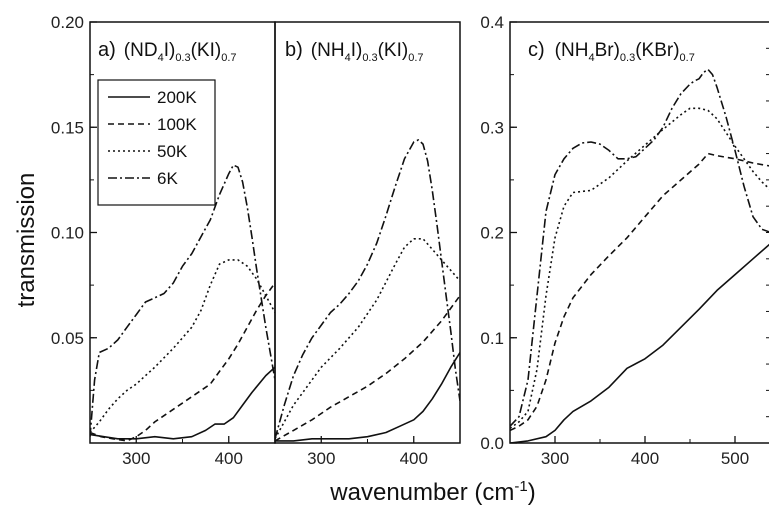 Image resolution: width=769 pixels, height=514 pixels. What do you see at coordinates (26, 240) in the screenshot?
I see `y-axis-title: transmission` at bounding box center [26, 240].